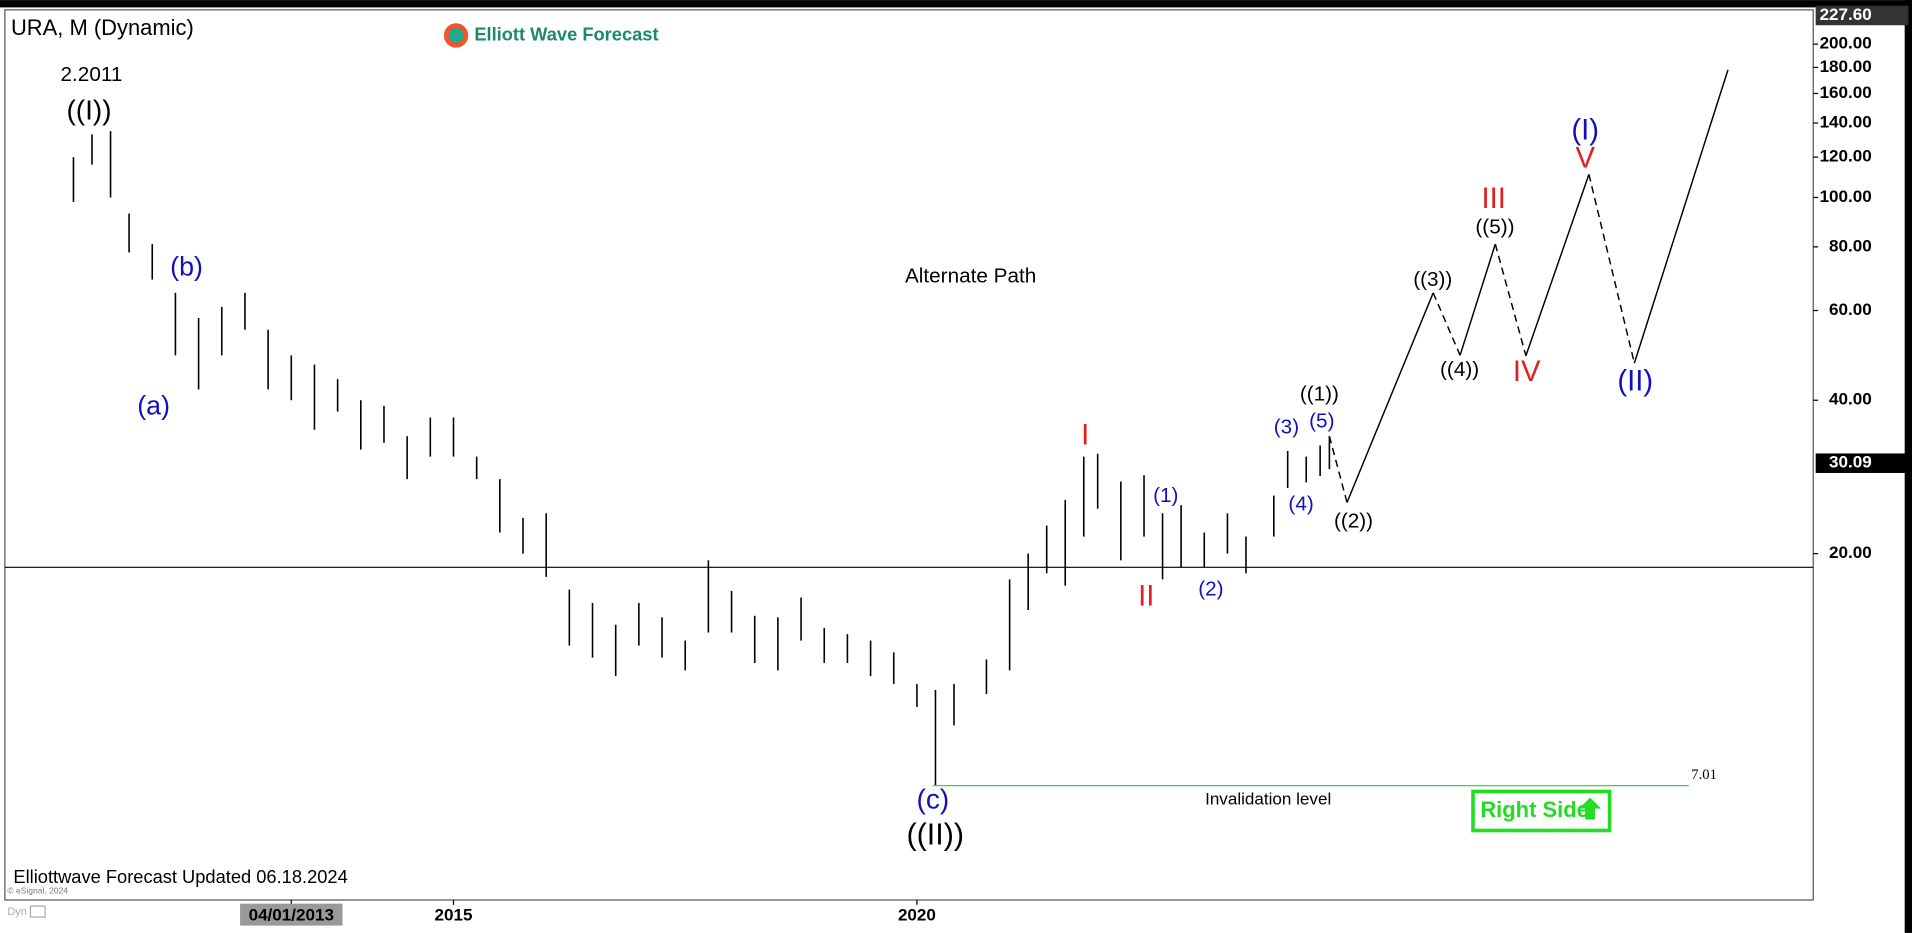 This screenshot has height=933, width=1912. Describe the element at coordinates (454, 914) in the screenshot. I see `x-tick-label: 2015` at that location.